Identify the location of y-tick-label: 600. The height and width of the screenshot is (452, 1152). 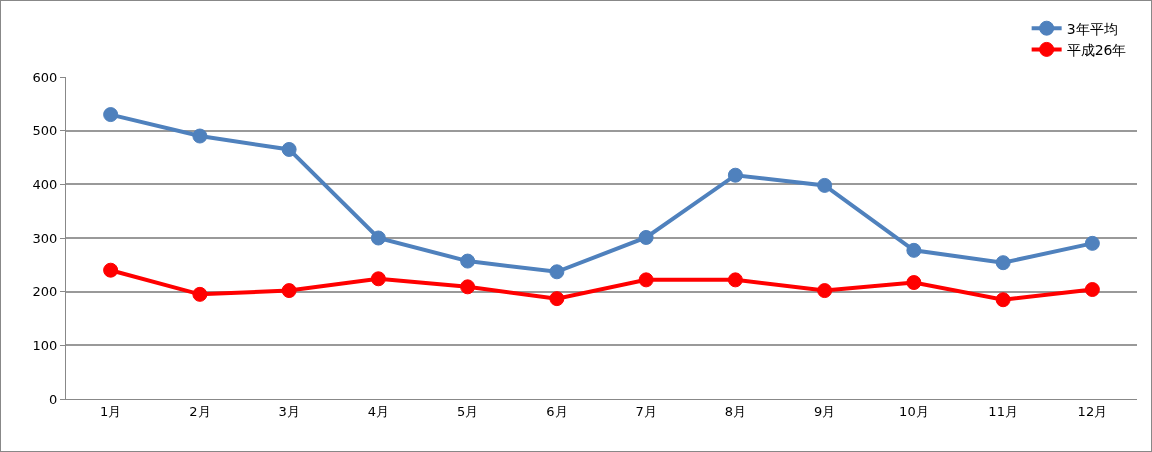
(45, 77).